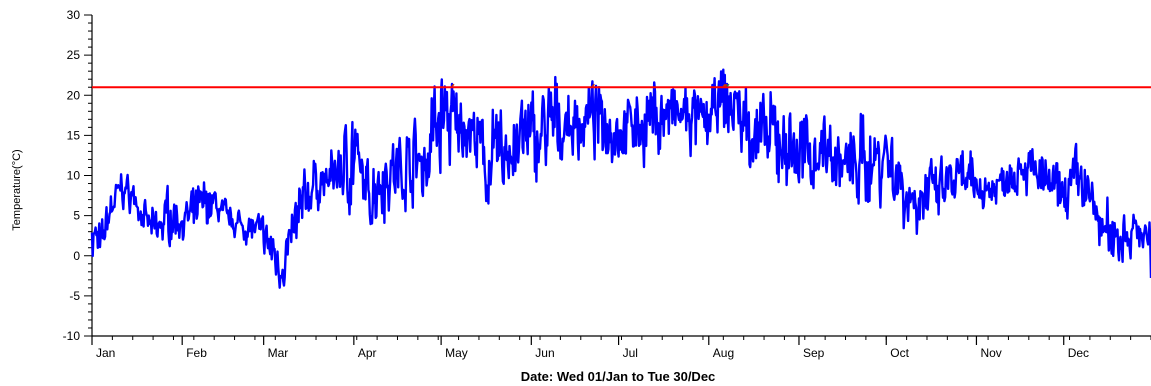 The height and width of the screenshot is (386, 1151). Describe the element at coordinates (17, 189) in the screenshot. I see `y-axis-title: Temperature(°C)` at that location.